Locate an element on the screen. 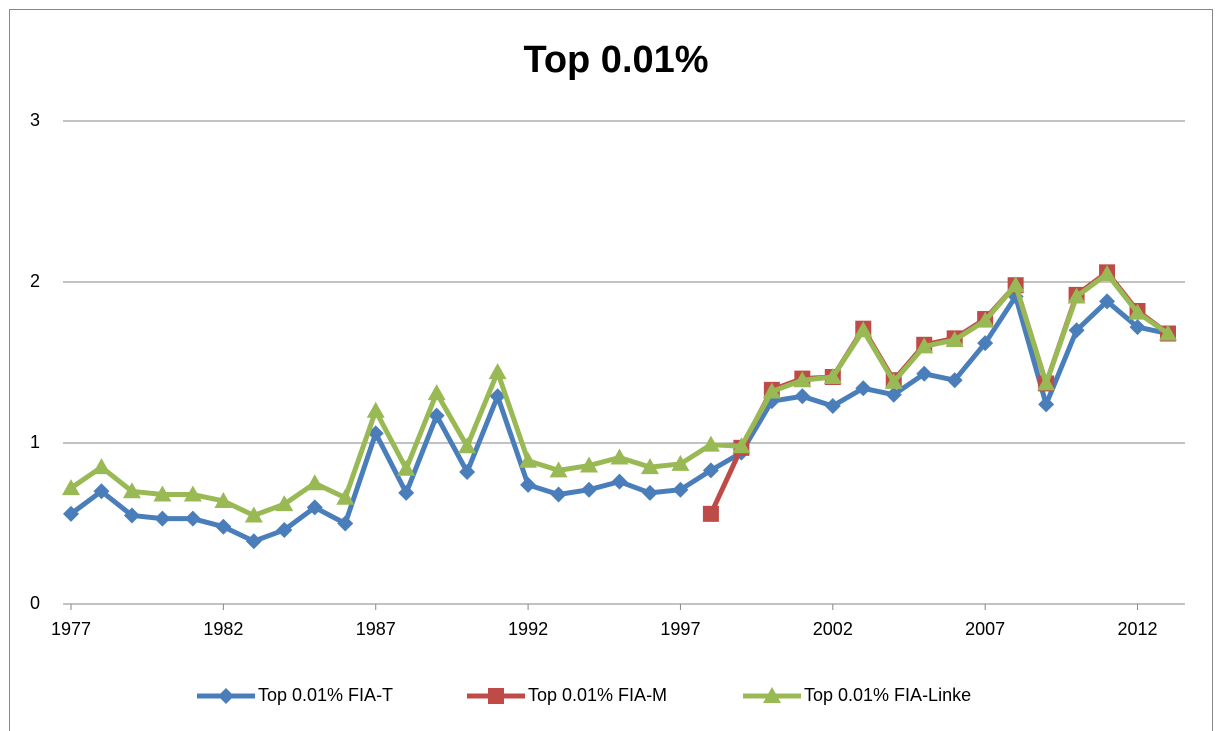  x-tick-label: 2002 is located at coordinates (833, 629).